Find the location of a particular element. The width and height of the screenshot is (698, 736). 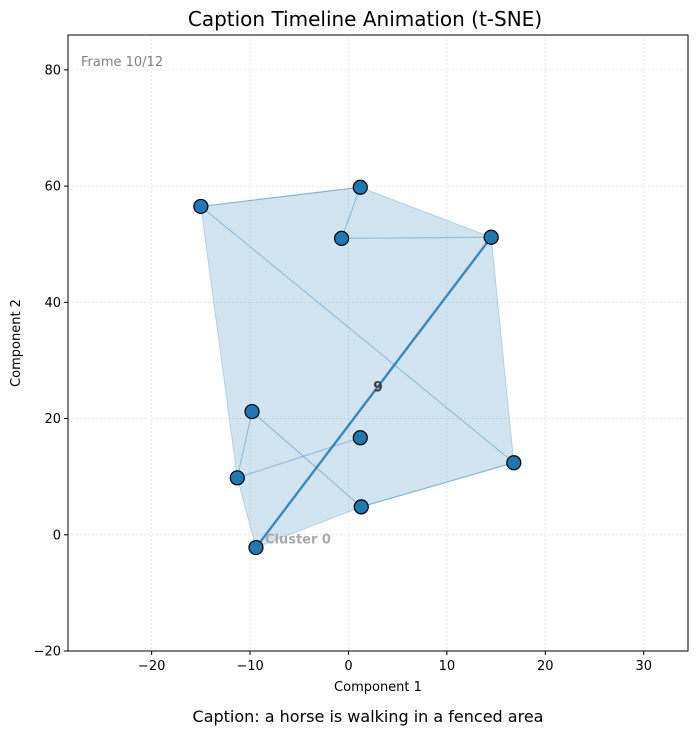

chart-title: Caption Timeline Animation (t-SNE) is located at coordinates (365, 19).